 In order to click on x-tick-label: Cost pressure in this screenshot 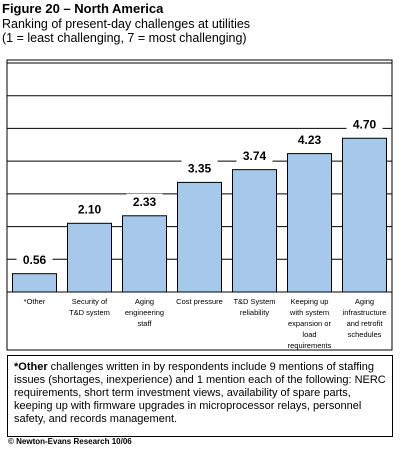, I will do `click(199, 301)`.